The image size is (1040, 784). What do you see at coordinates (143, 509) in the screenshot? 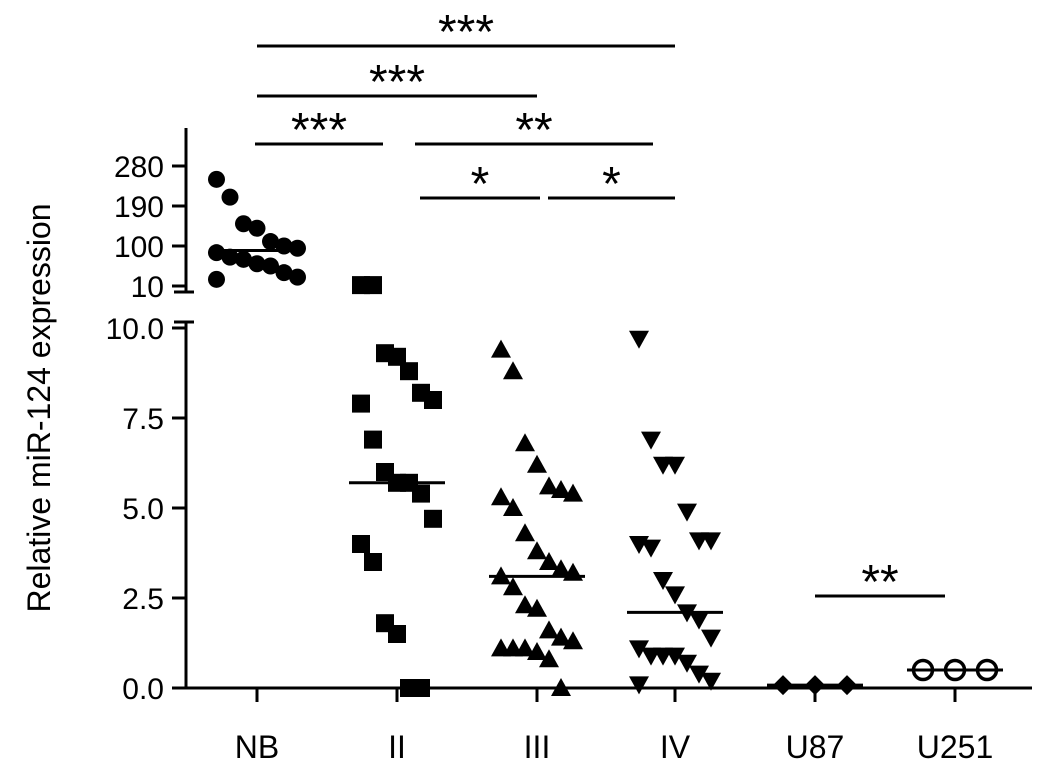
I see `y-tick-label: 5.0` at bounding box center [143, 509].